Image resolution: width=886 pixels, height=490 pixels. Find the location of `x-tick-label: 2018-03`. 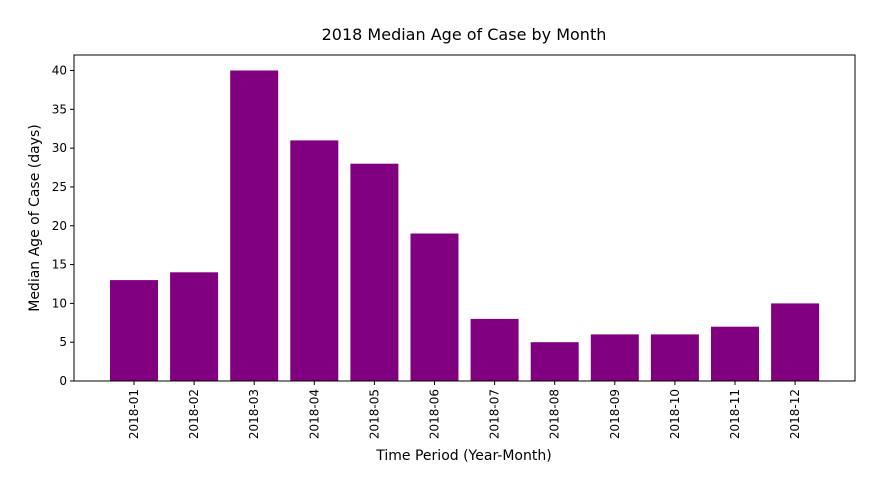

x-tick-label: 2018-03 is located at coordinates (254, 414).